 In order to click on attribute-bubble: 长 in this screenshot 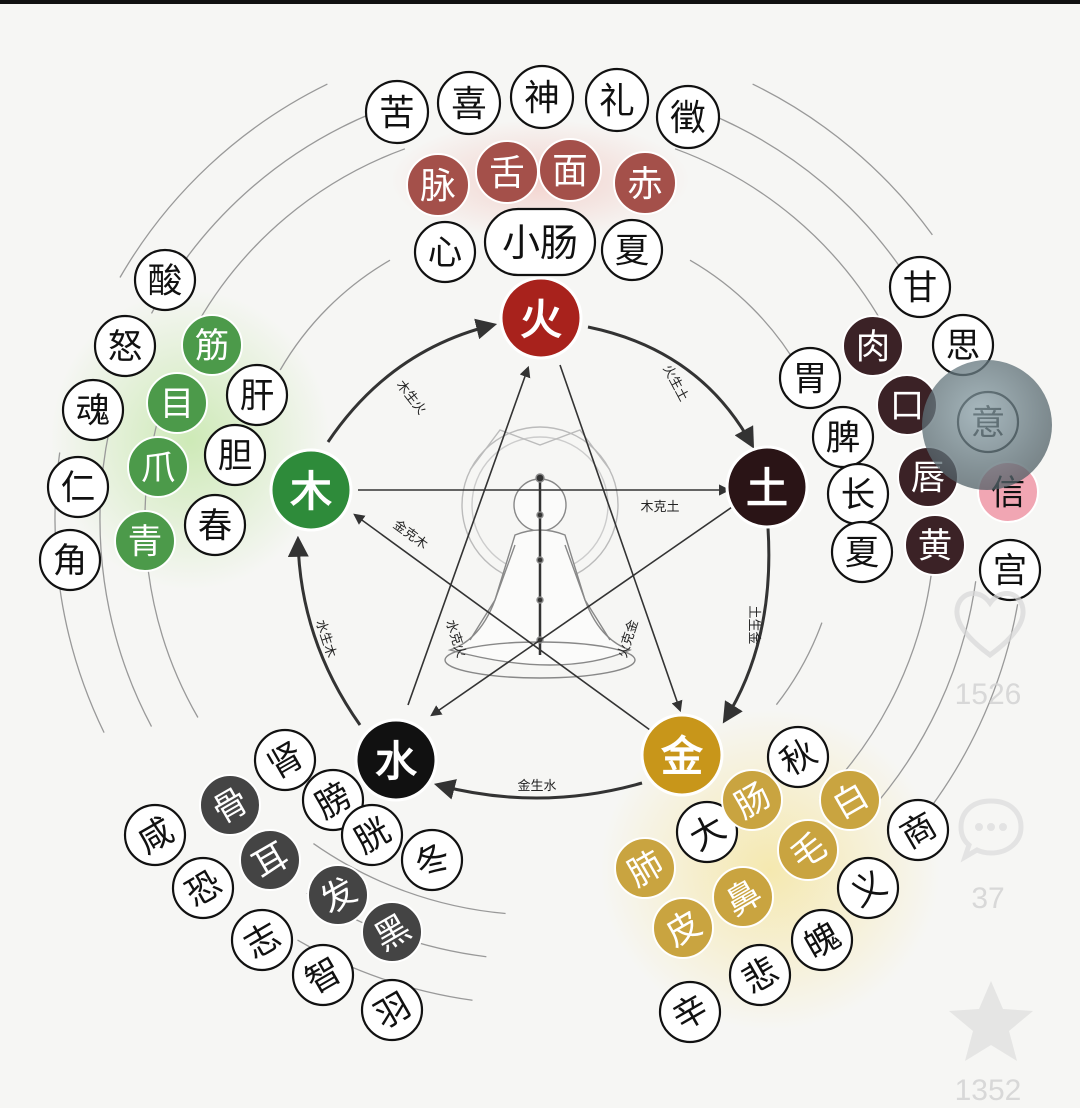, I will do `click(858, 494)`.